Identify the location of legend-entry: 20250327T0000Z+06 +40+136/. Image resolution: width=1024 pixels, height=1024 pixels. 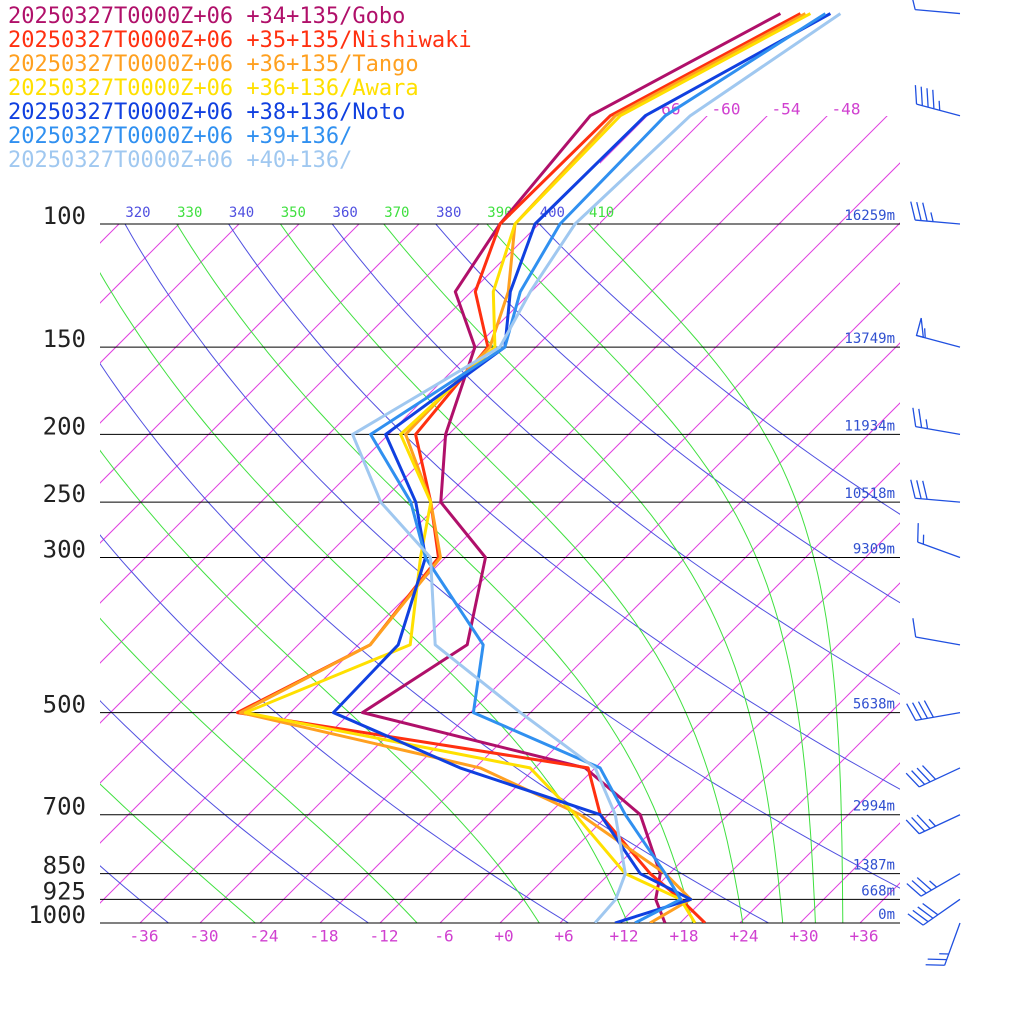
(180, 160).